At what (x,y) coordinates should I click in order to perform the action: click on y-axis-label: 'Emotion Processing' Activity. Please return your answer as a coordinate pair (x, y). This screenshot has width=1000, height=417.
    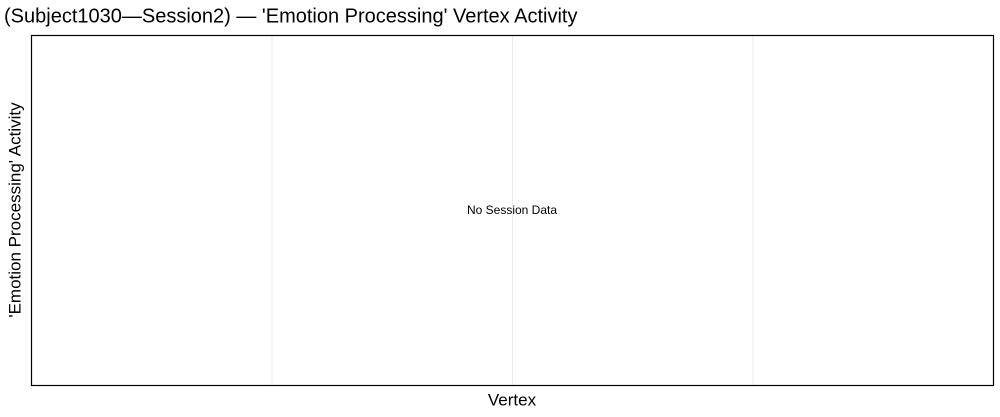
    Looking at the image, I should click on (14, 210).